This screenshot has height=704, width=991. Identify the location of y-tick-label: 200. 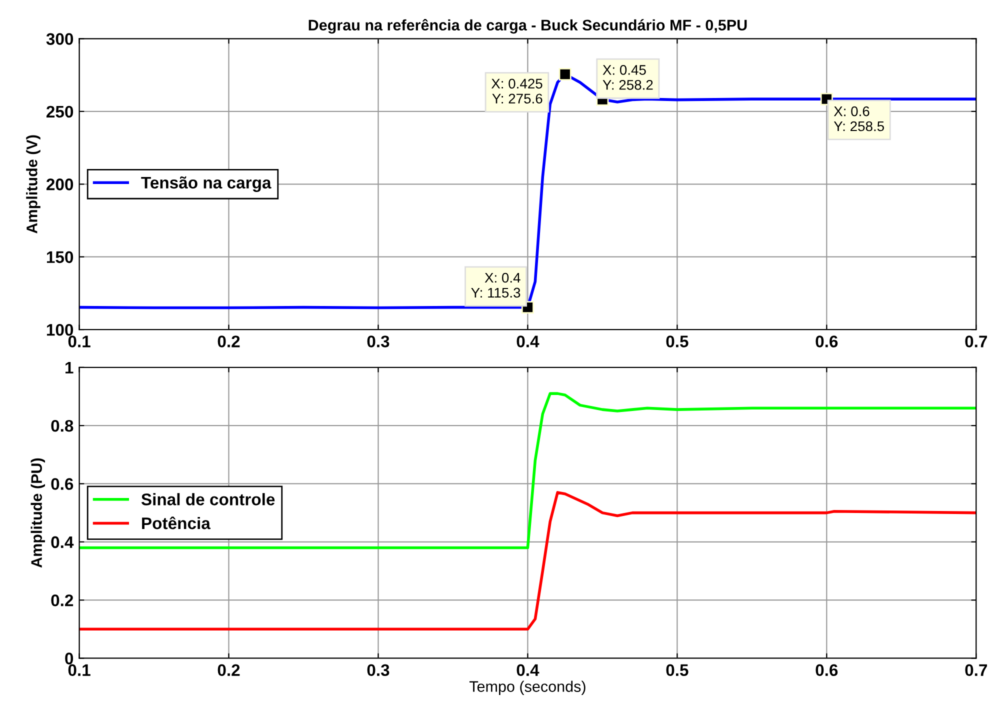
(60, 184).